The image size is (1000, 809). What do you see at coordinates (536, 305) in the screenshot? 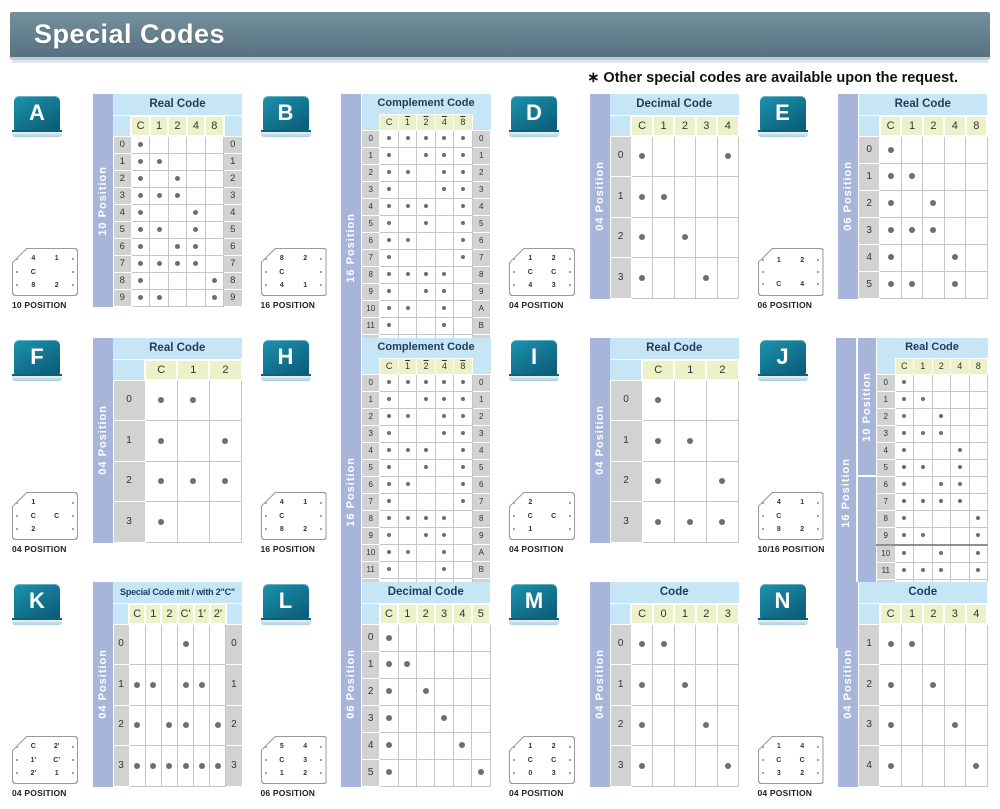
I see `pinout-caption: 04 POSITION` at bounding box center [536, 305].